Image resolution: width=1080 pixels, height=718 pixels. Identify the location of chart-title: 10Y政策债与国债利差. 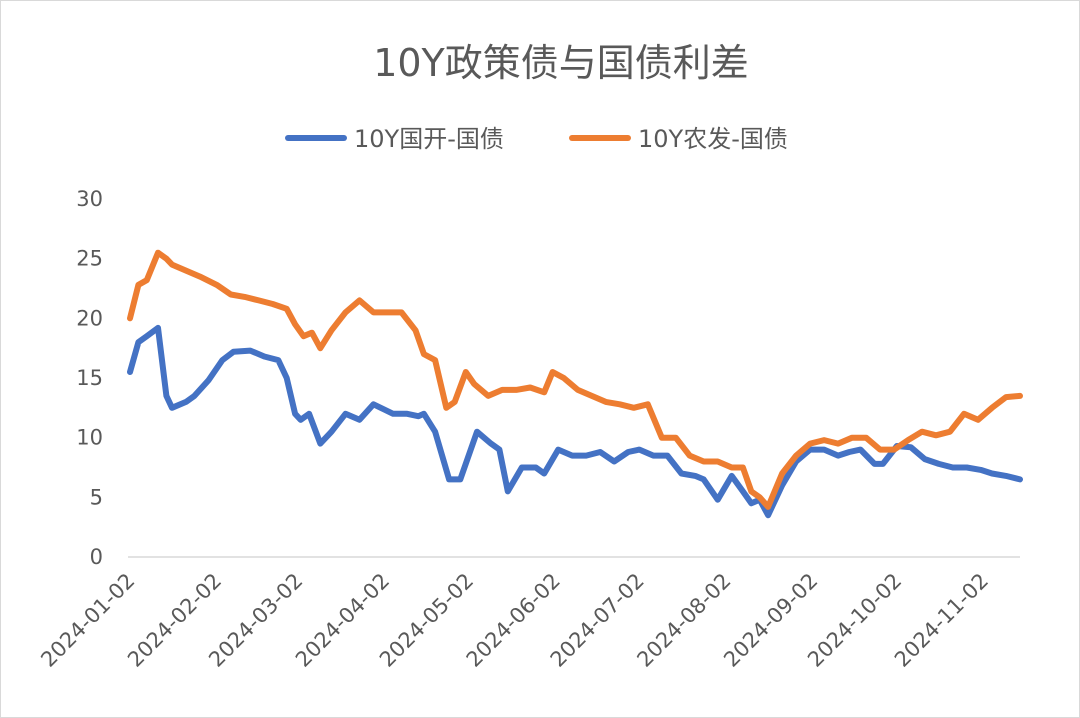
(561, 63).